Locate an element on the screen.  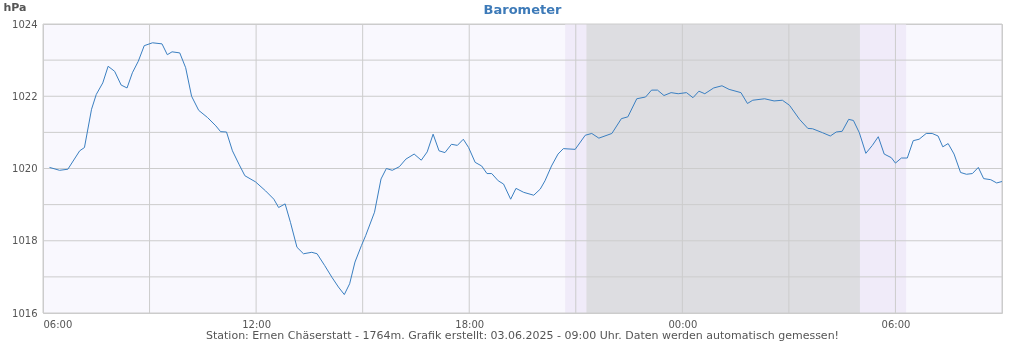
x-tick-label: 12:00 is located at coordinates (257, 324).